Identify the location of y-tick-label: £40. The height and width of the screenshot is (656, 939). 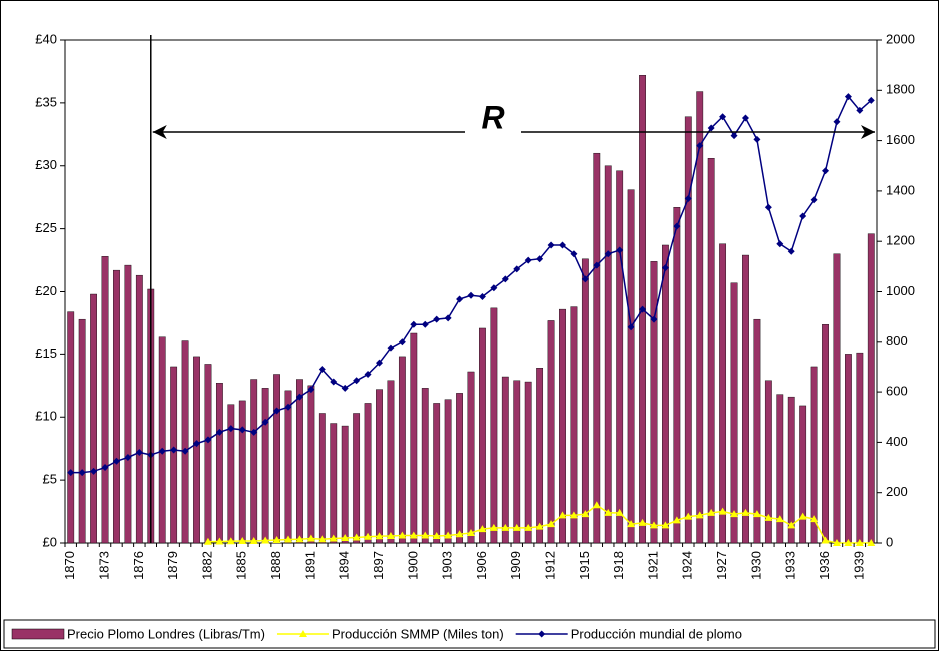
(46, 38).